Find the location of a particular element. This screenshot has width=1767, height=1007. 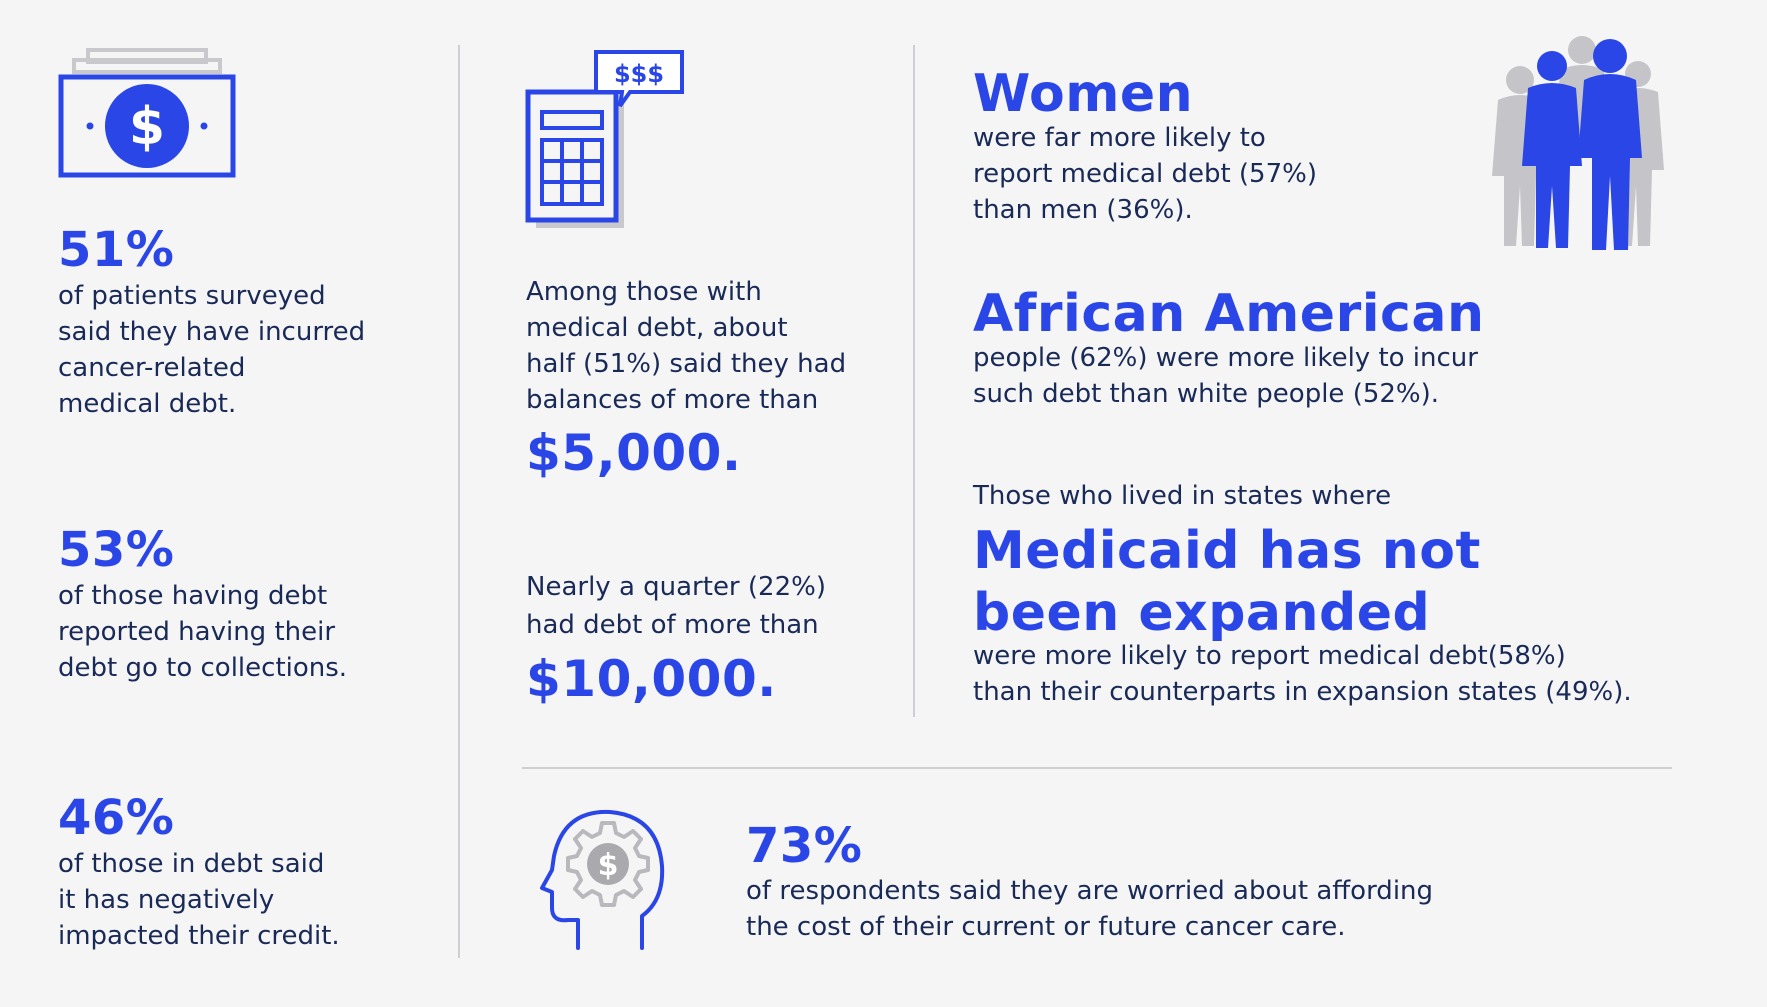

divider-right is located at coordinates (914, 381).